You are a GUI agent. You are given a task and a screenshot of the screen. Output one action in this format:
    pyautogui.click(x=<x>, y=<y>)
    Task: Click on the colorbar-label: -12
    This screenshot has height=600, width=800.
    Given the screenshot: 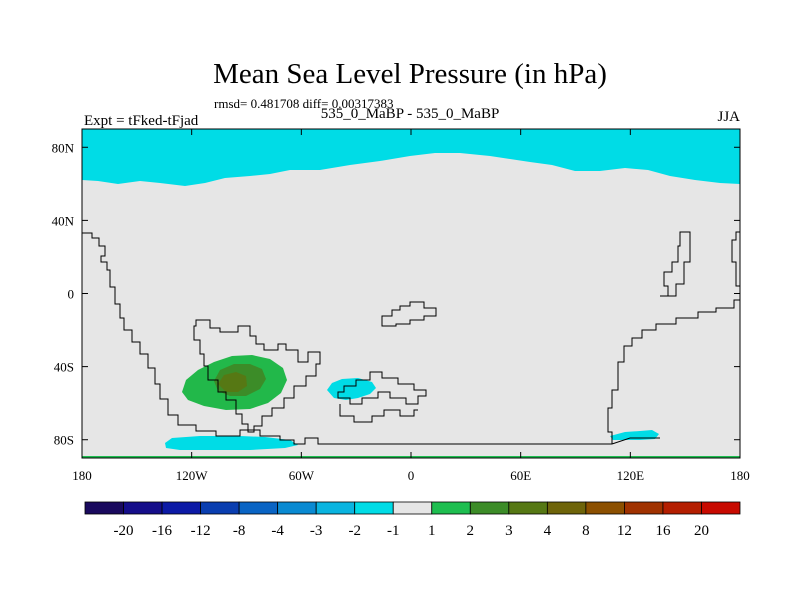 What is the action you would take?
    pyautogui.click(x=201, y=531)
    